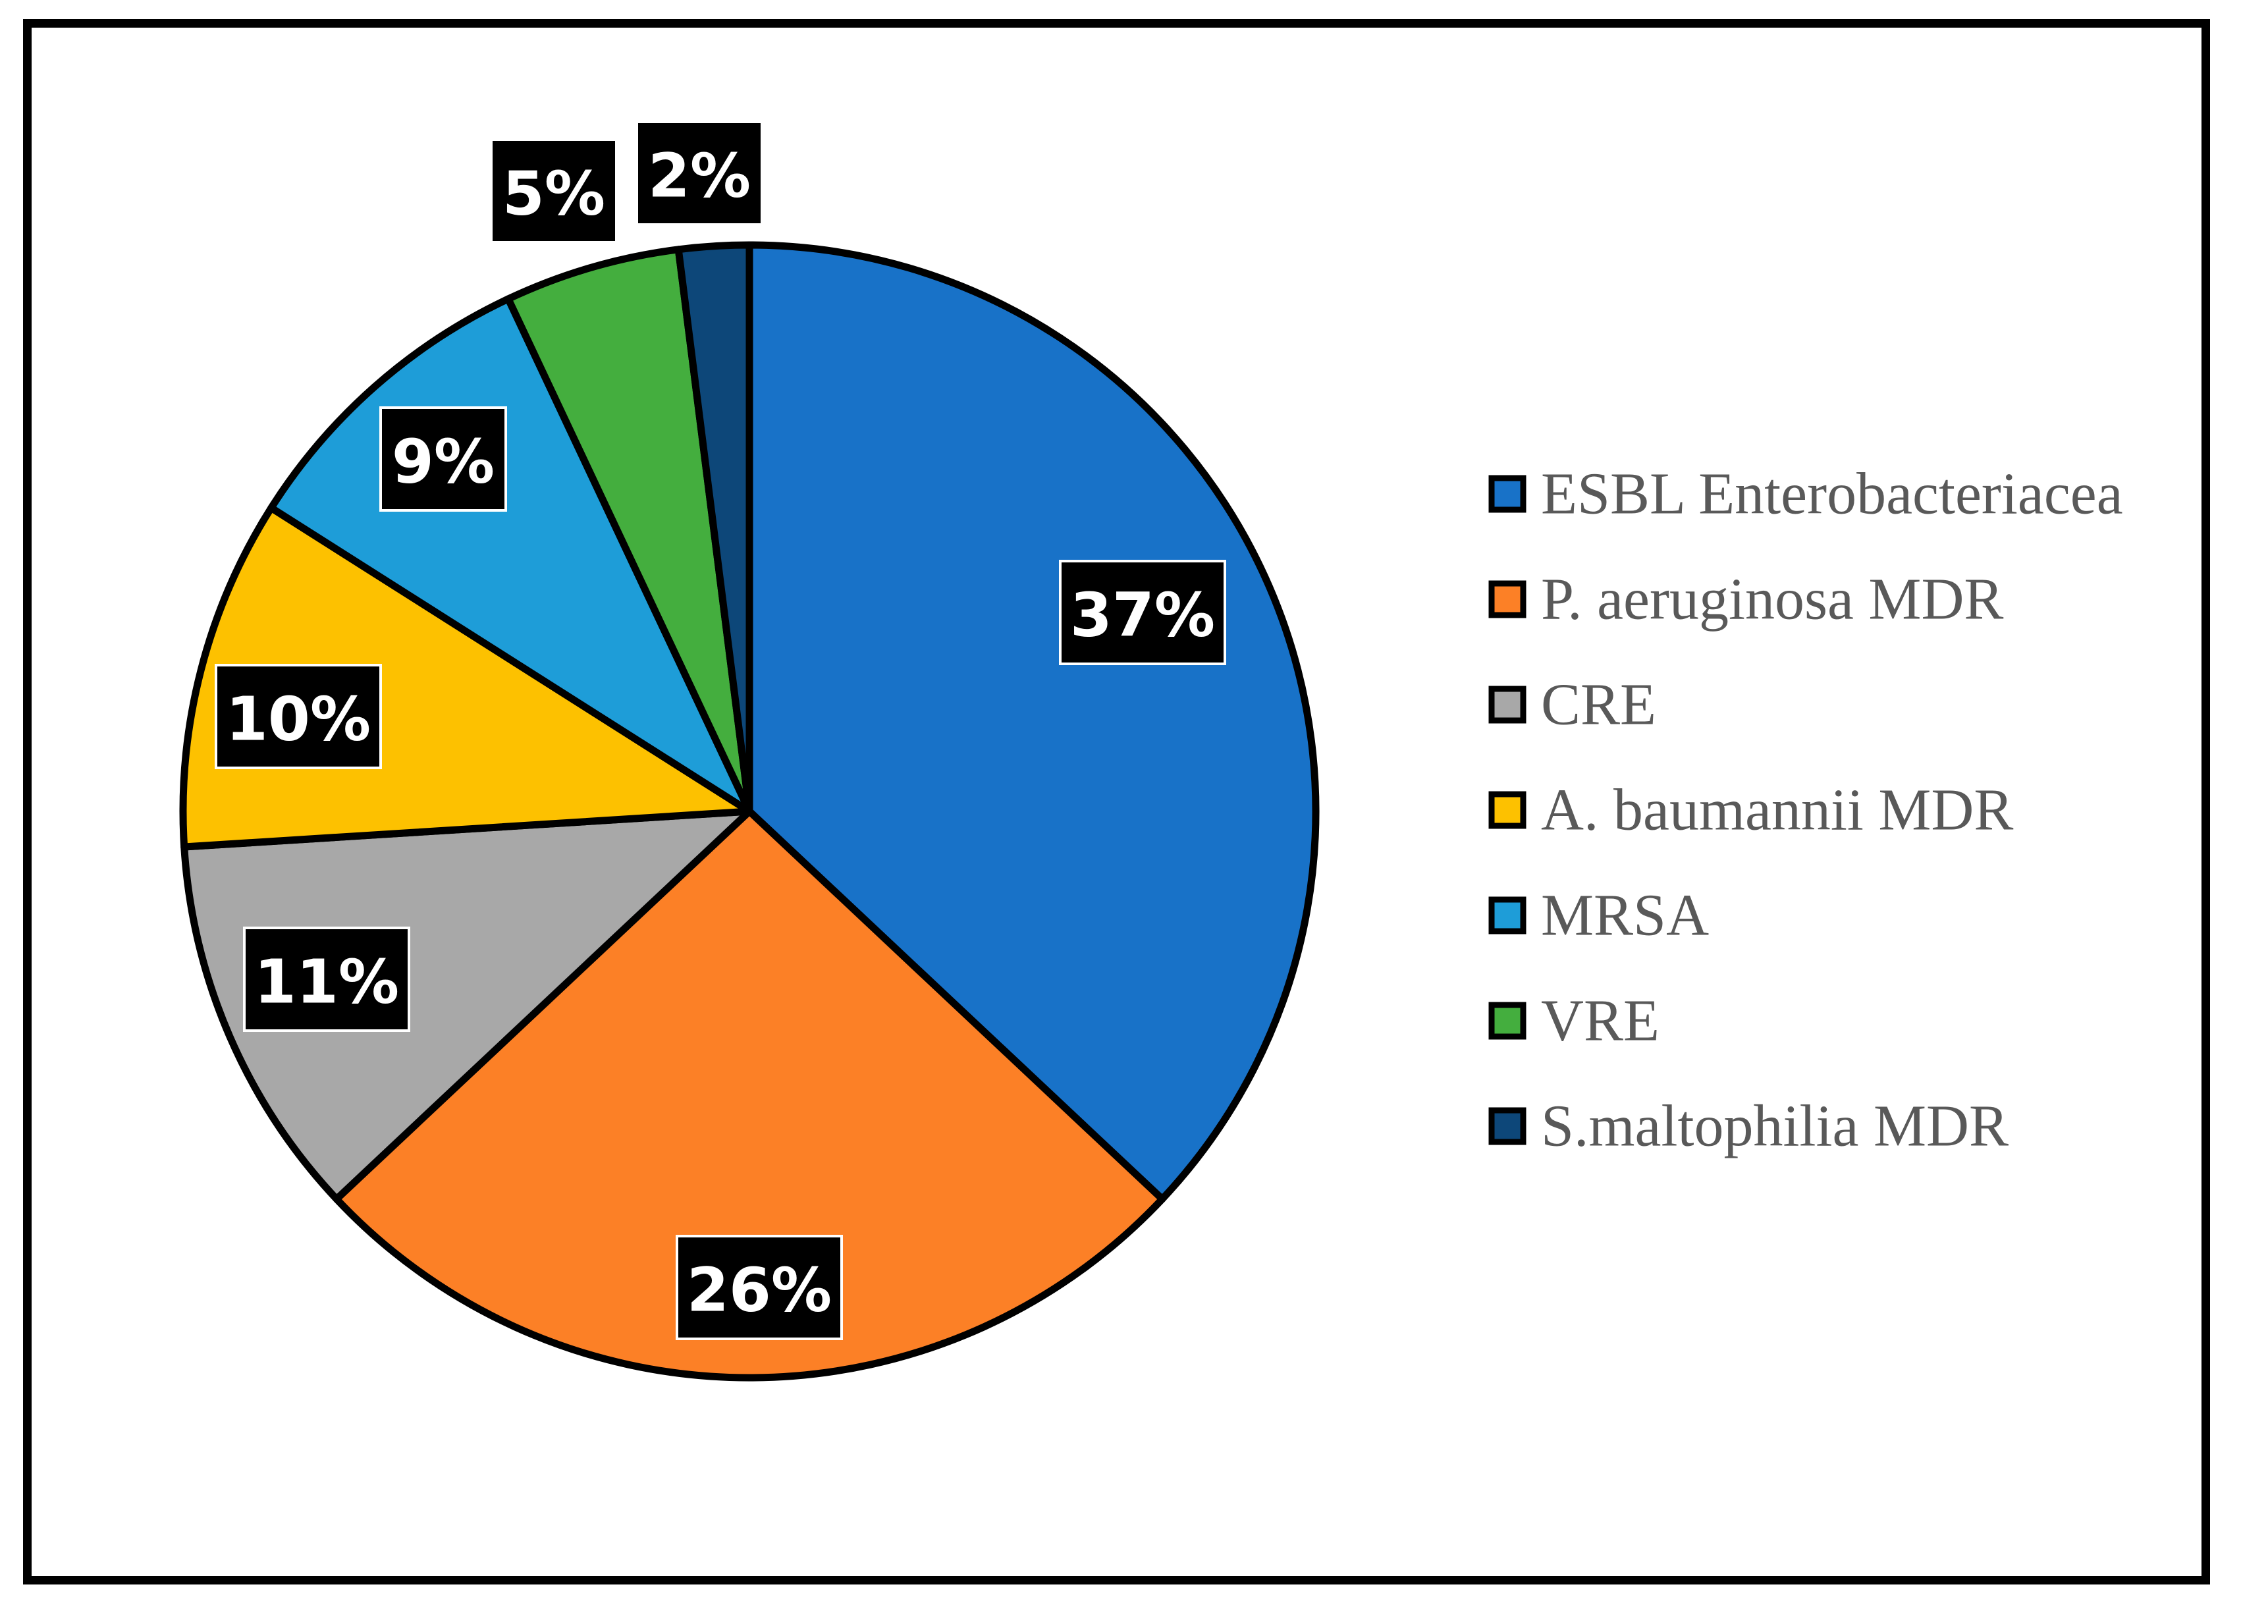 This screenshot has height=1624, width=2268. I want to click on pie-slice-cre, so click(467, 1005).